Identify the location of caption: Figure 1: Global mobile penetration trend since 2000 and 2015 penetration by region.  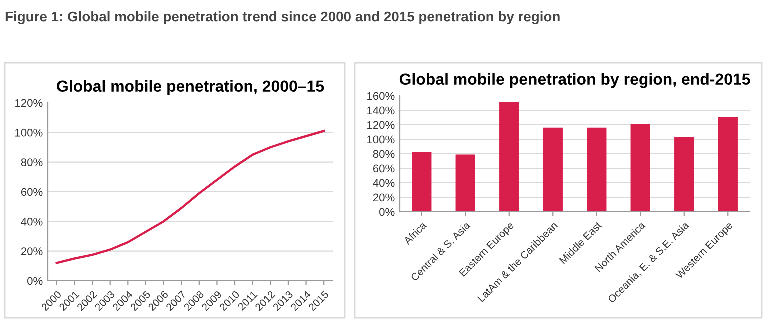
(283, 18).